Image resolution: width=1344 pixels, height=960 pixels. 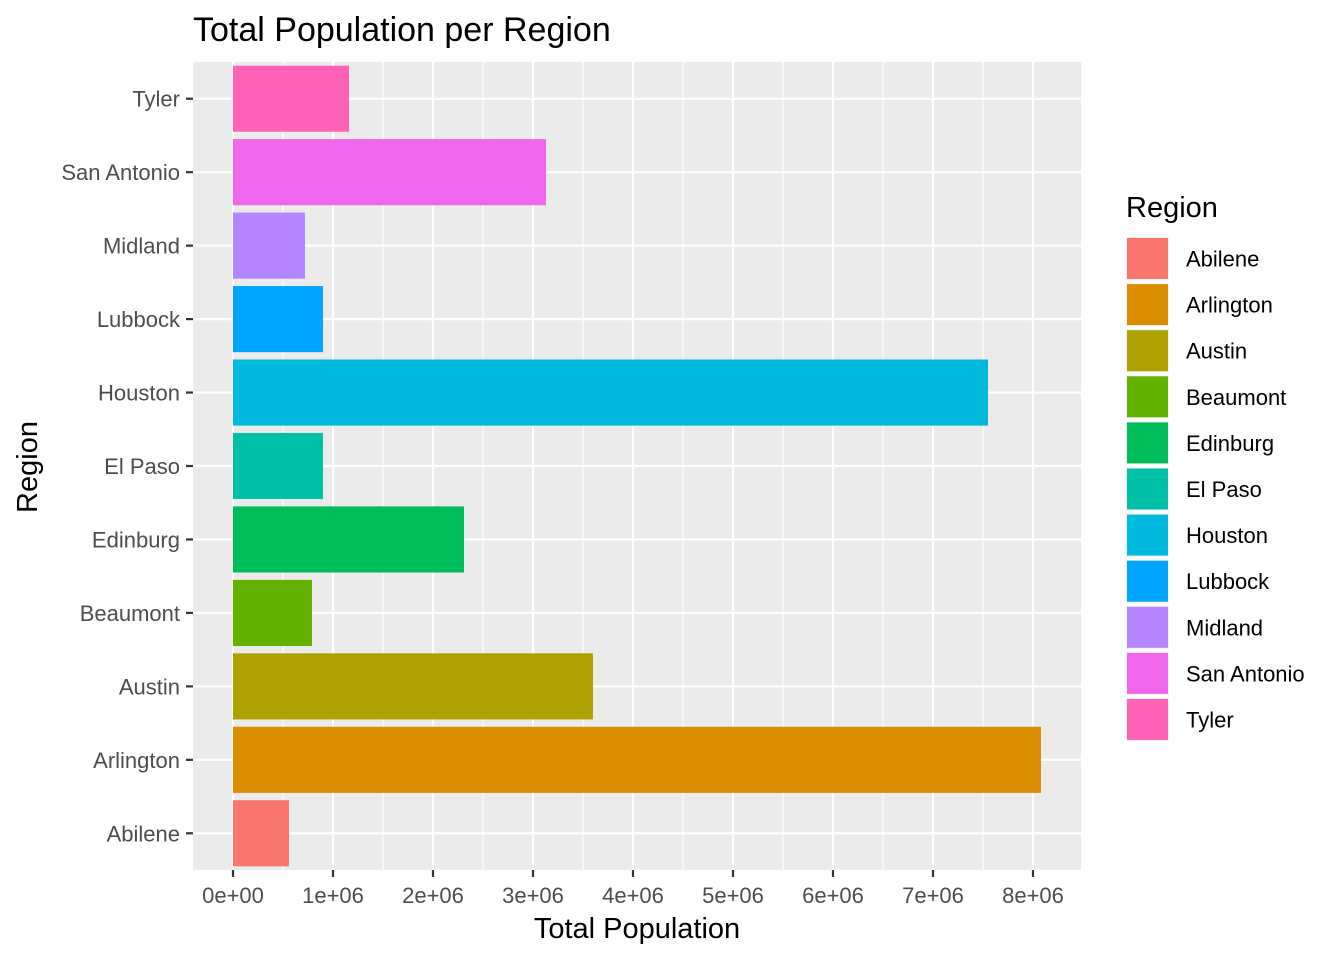 What do you see at coordinates (1224, 489) in the screenshot?
I see `legend-label: El Paso` at bounding box center [1224, 489].